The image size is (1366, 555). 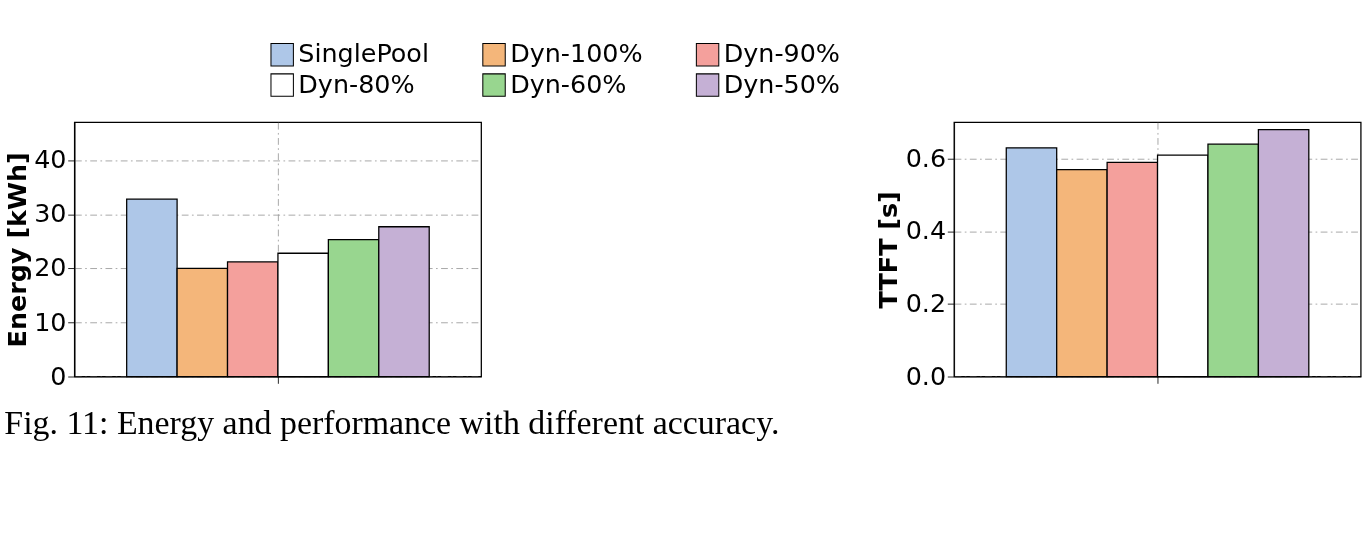 What do you see at coordinates (926, 375) in the screenshot?
I see `y-tick-label: 0.0` at bounding box center [926, 375].